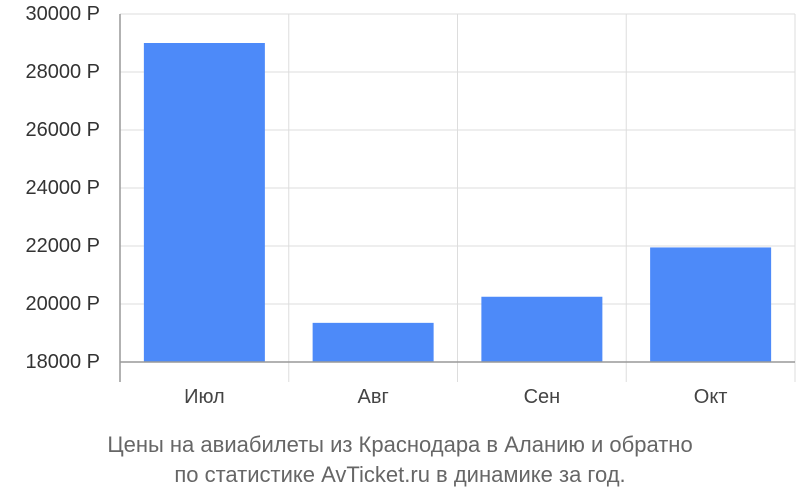 The height and width of the screenshot is (500, 800). Describe the element at coordinates (711, 397) in the screenshot. I see `x-tick-label: Окт` at that location.